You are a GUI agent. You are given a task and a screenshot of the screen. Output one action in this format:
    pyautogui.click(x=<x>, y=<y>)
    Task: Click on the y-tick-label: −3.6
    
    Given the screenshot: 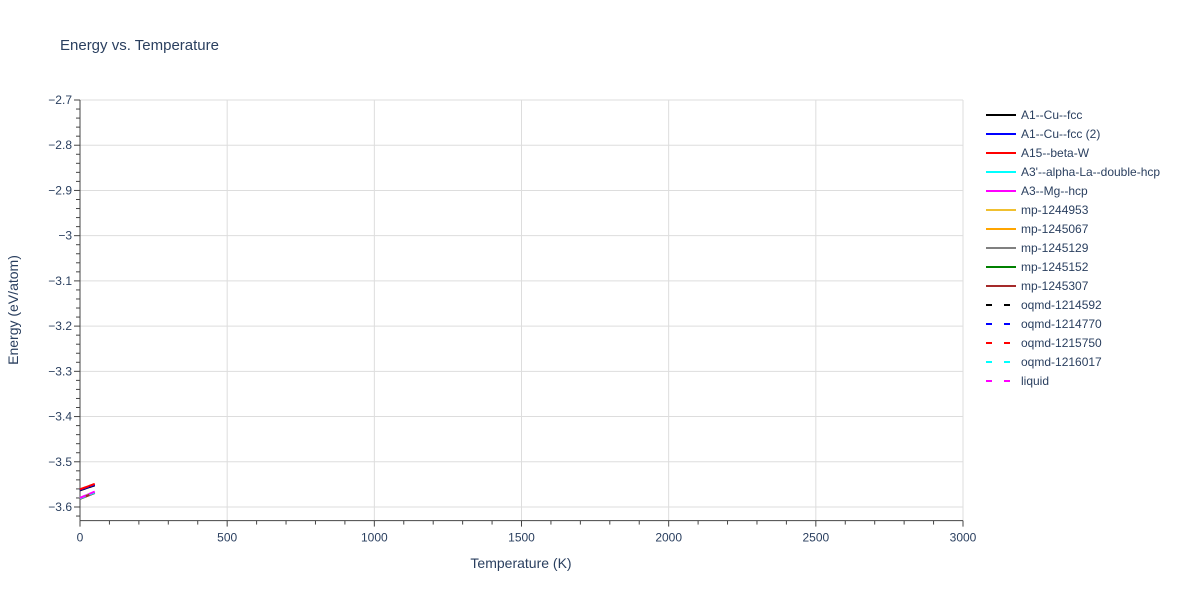 What is the action you would take?
    pyautogui.click(x=60, y=507)
    